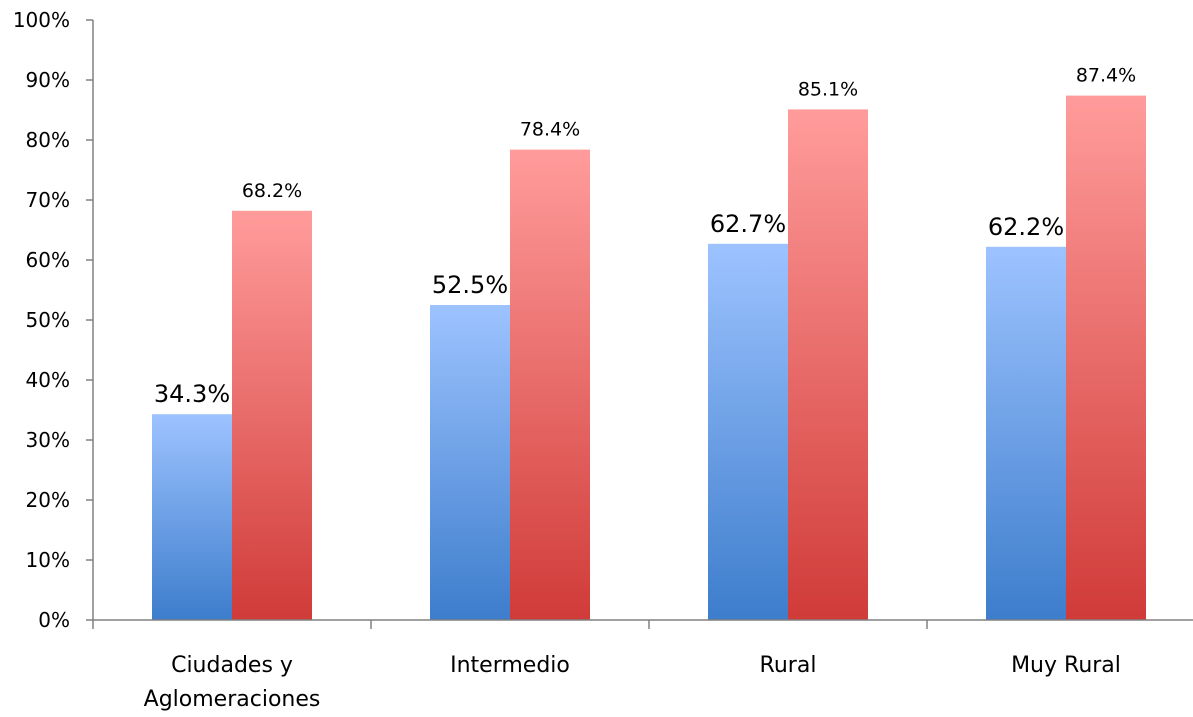 The height and width of the screenshot is (717, 1193). I want to click on data-label-series1-1: 34.3%, so click(192, 394).